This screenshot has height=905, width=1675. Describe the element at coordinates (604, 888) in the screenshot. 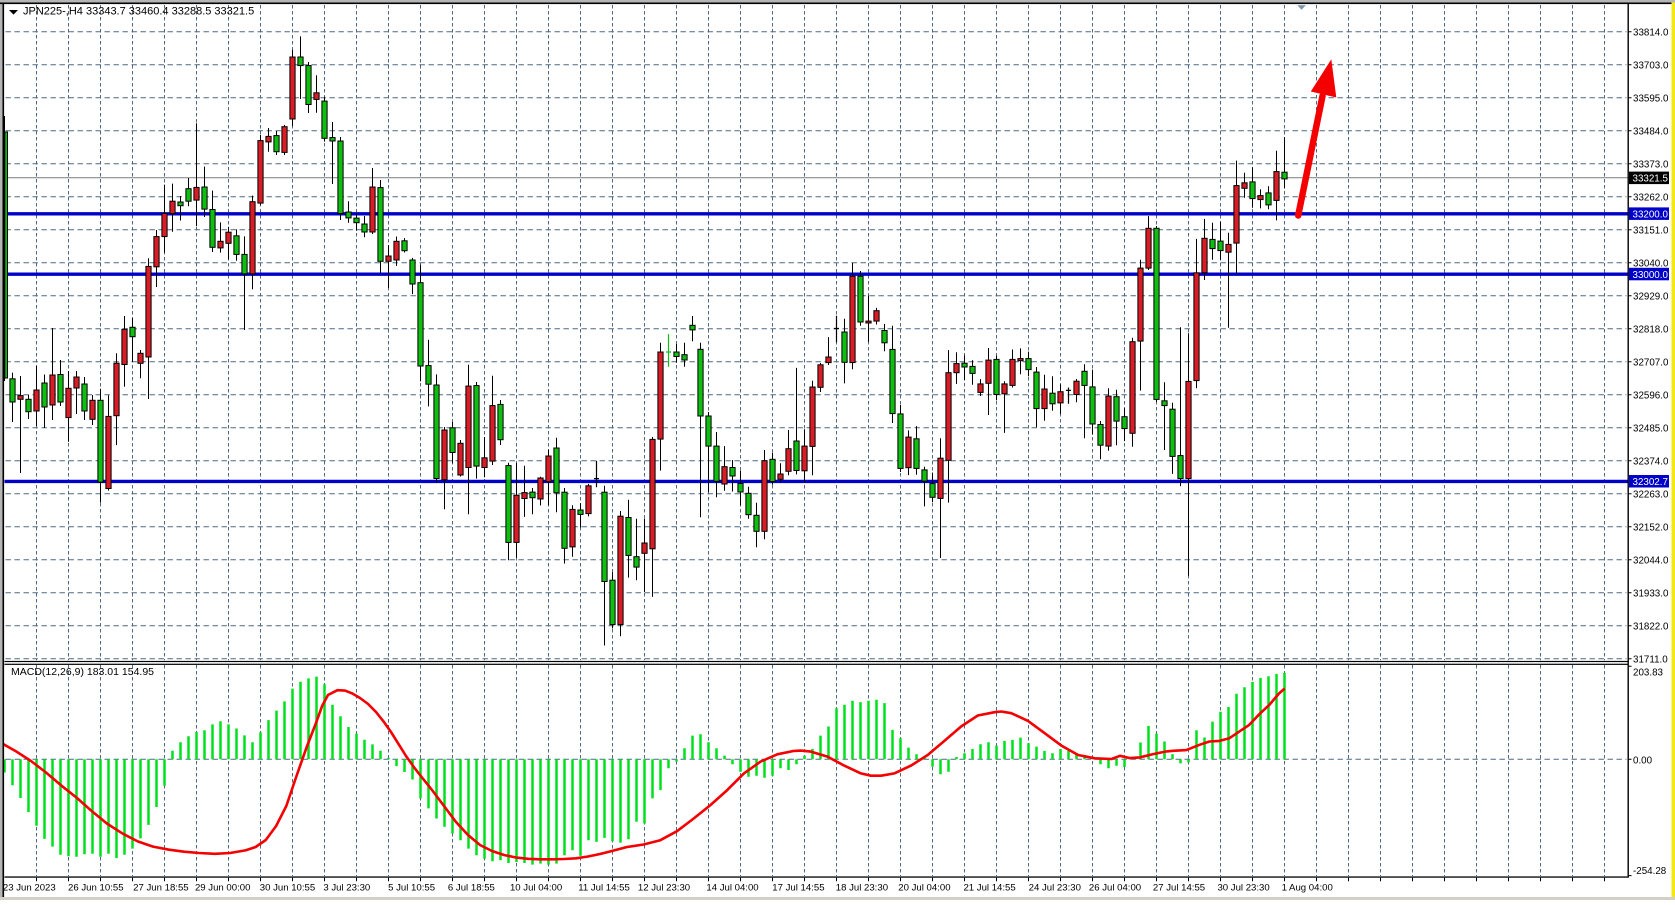

I see `svg-text: 11 Jul 14:55` at that location.